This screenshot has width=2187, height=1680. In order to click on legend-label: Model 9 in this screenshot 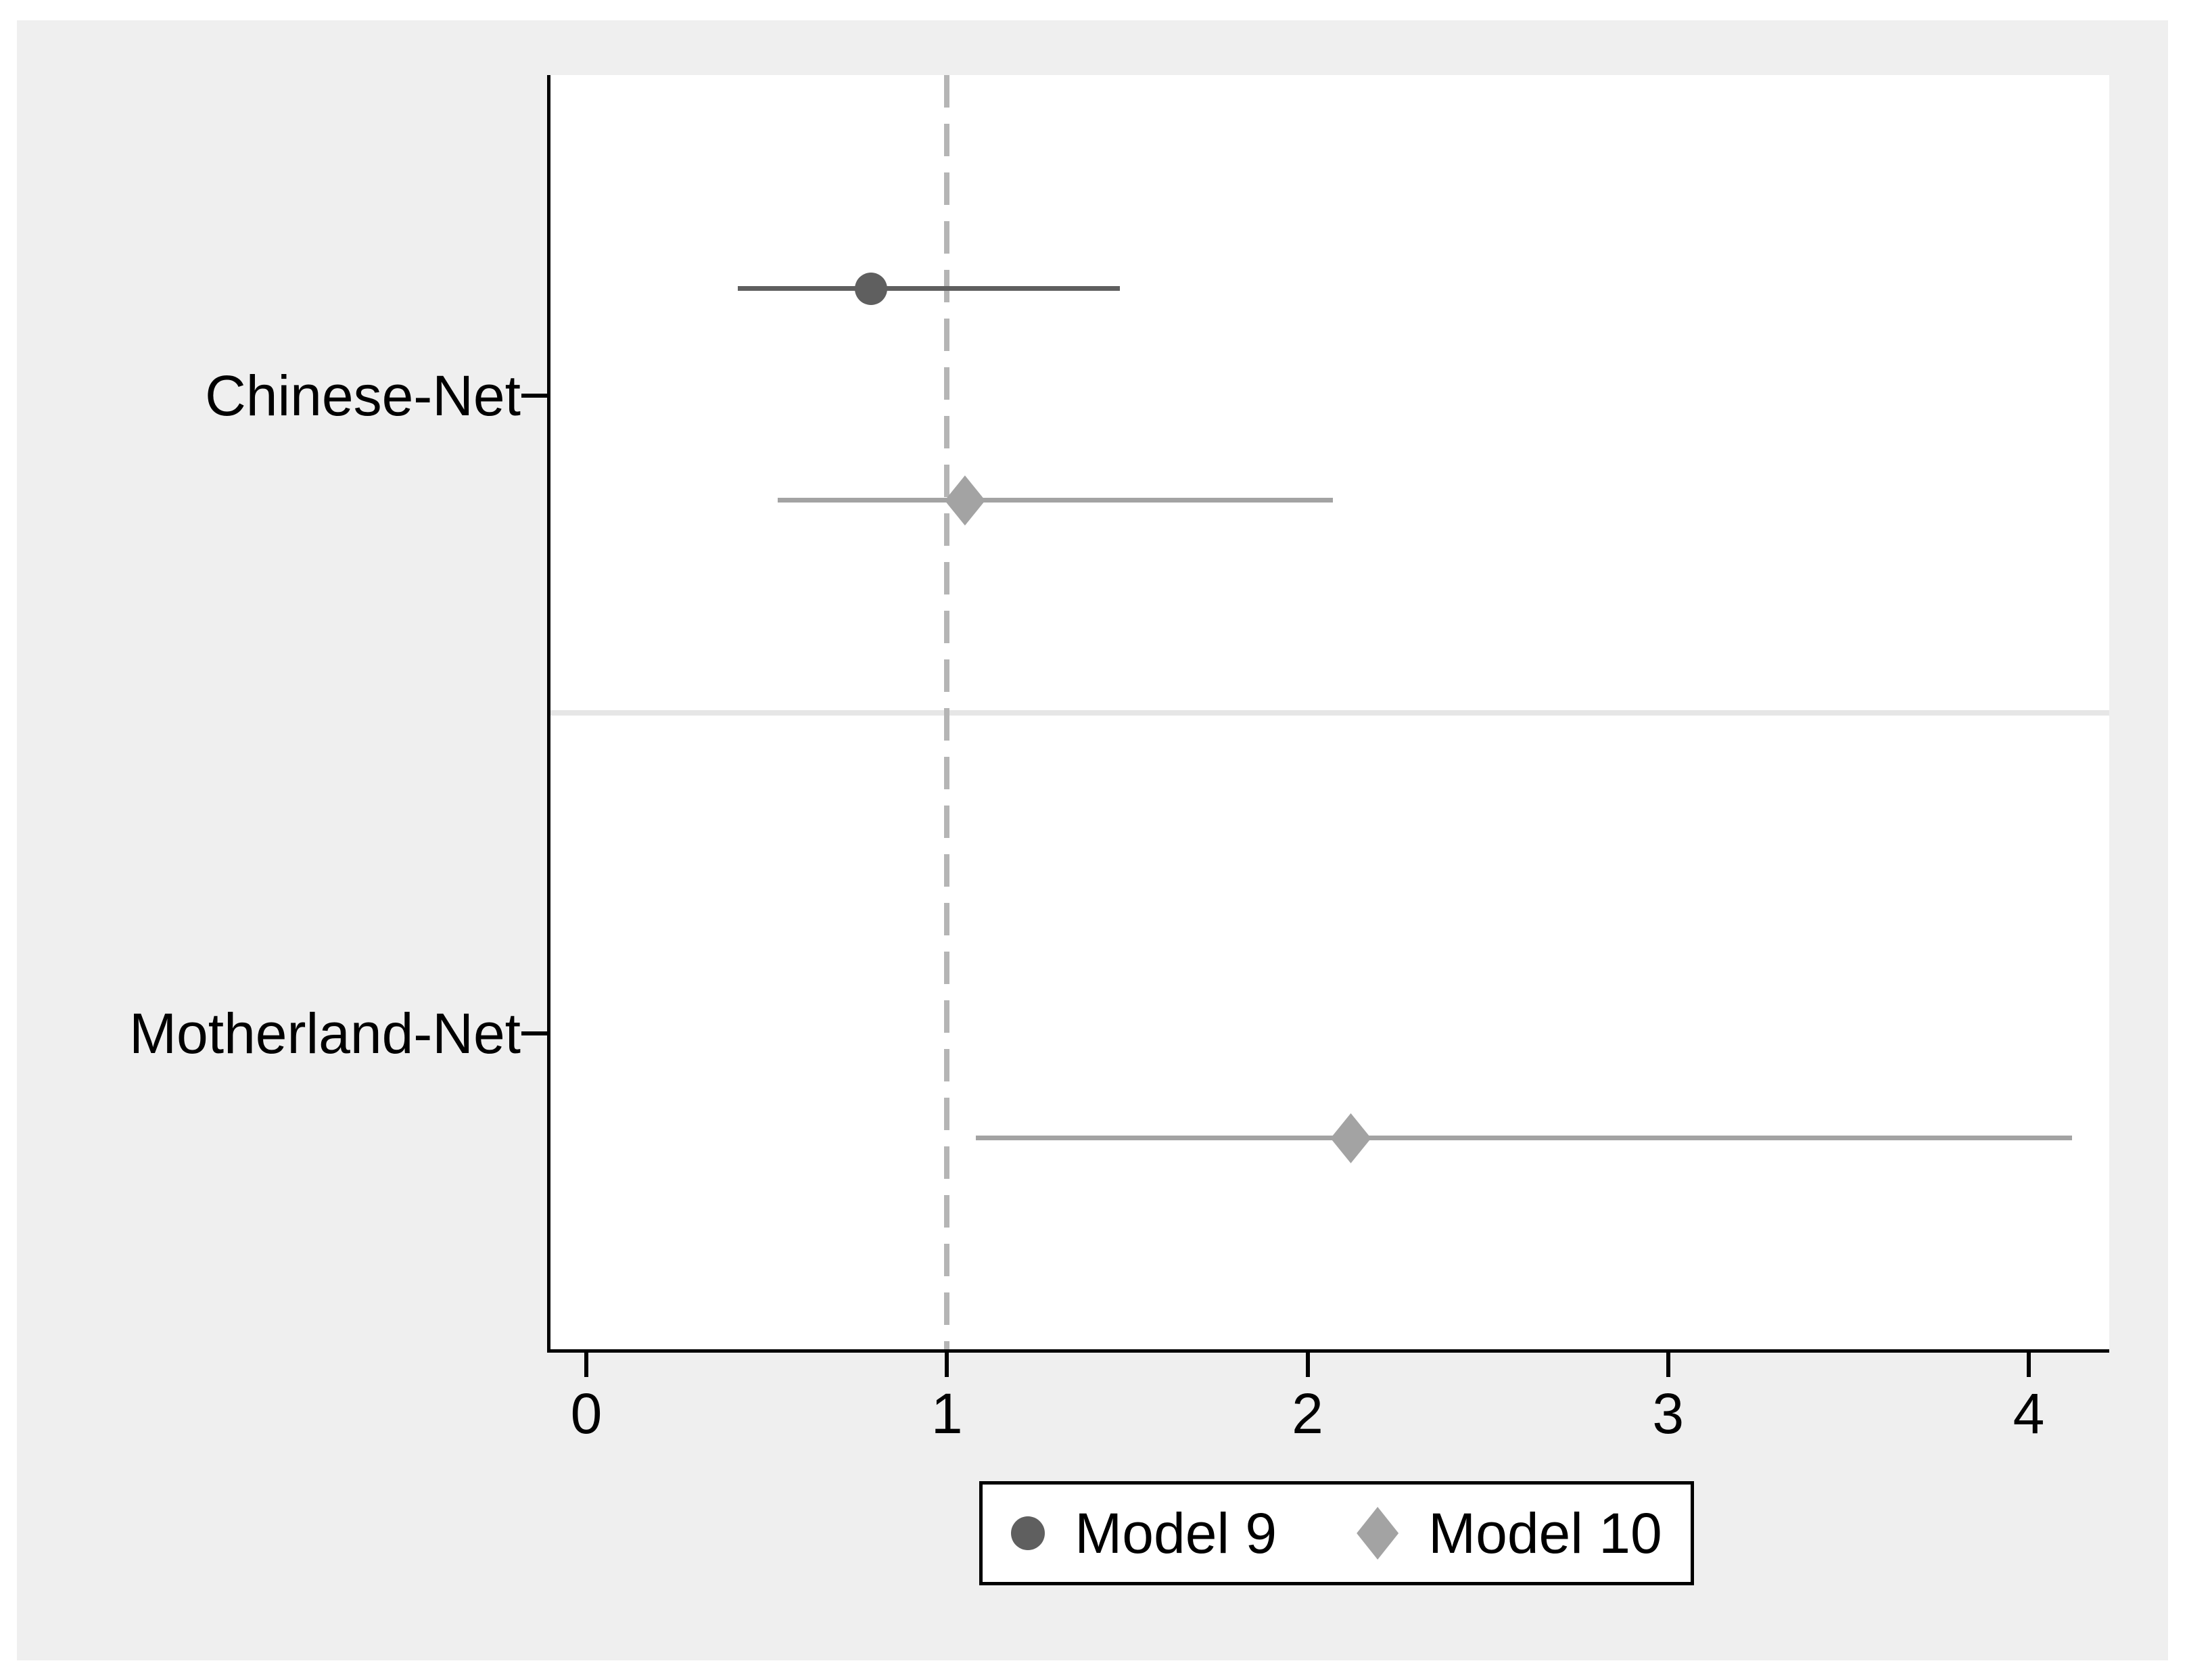, I will do `click(1176, 1533)`.